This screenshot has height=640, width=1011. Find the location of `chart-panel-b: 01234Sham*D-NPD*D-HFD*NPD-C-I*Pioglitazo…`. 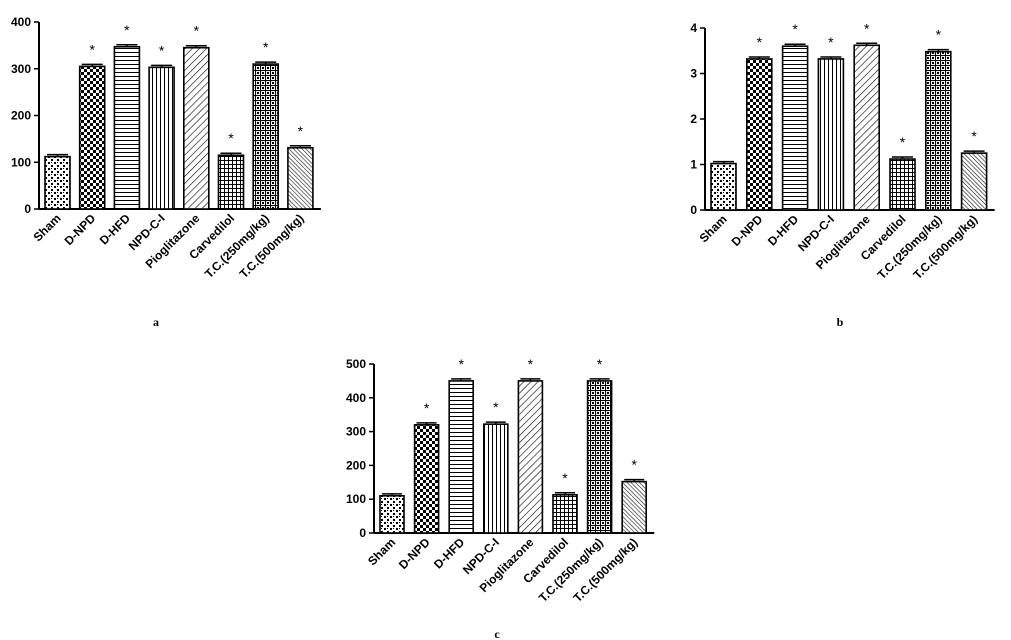

chart-panel-b: 01234Sham*D-NPD*D-HFD*NPD-C-I*Pioglitazo… is located at coordinates (842, 174).